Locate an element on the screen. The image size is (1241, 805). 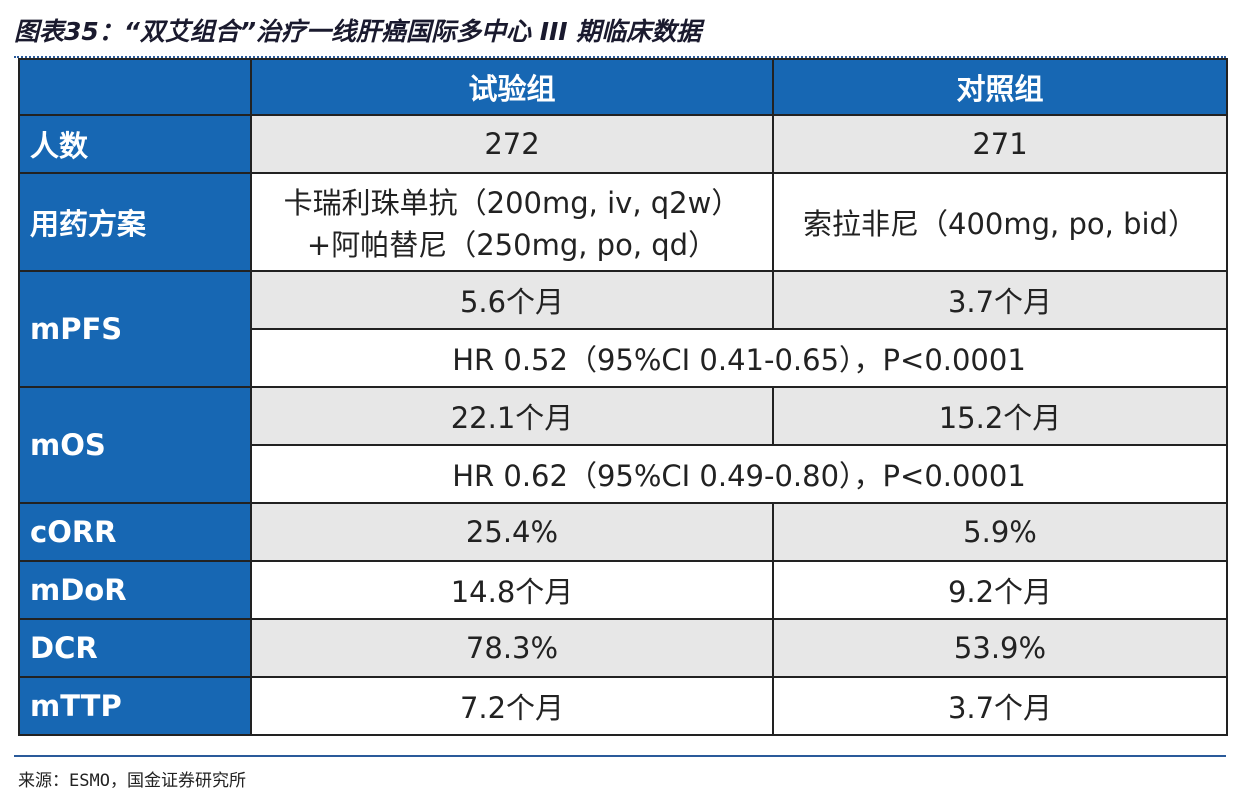
header-cell: 试验组 is located at coordinates (512, 87).